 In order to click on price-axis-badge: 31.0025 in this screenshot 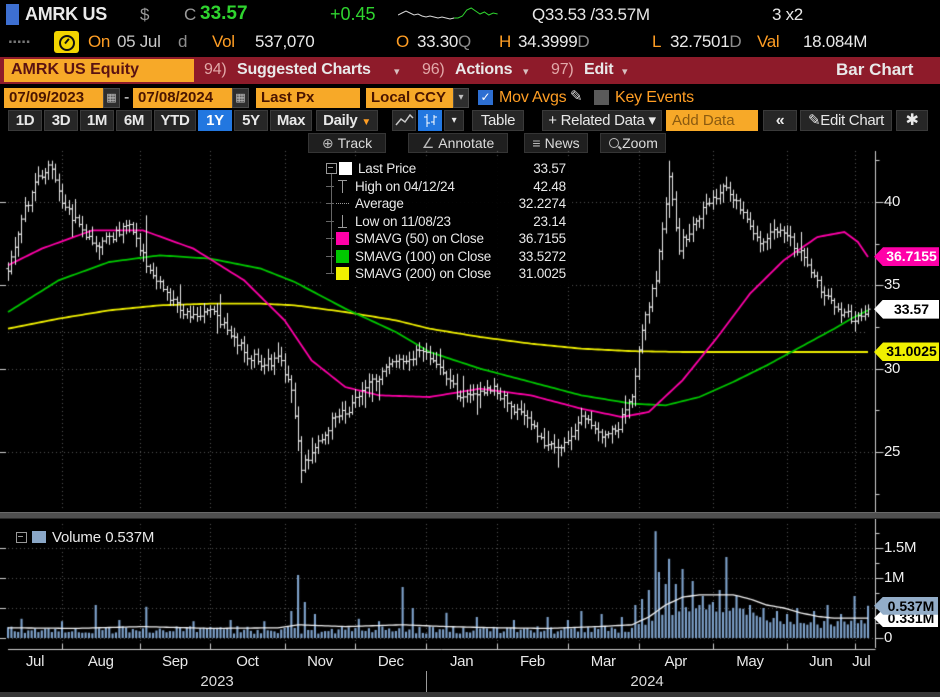, I will do `click(906, 352)`.